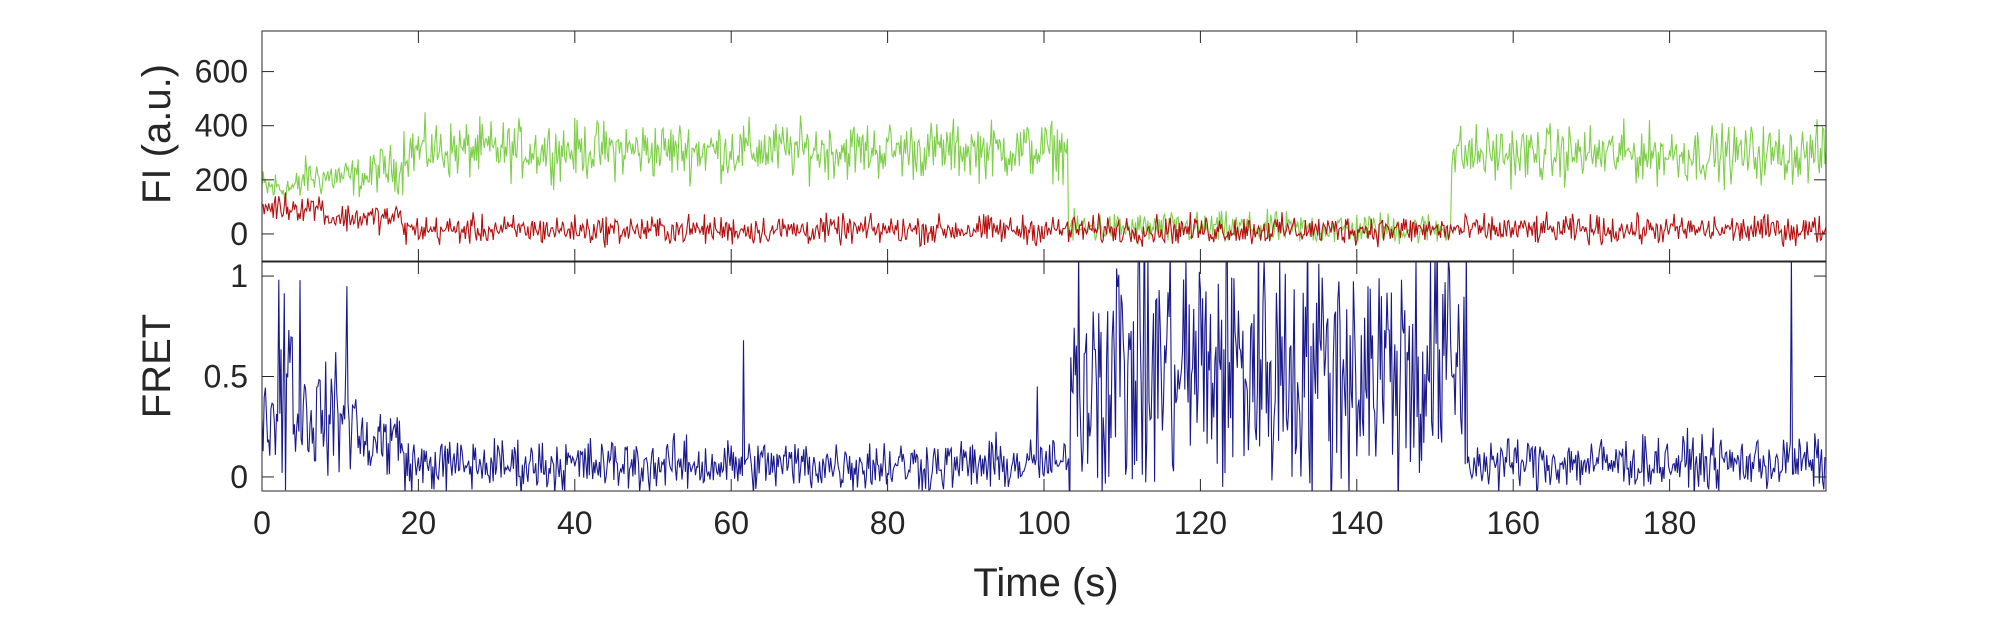 The width and height of the screenshot is (2005, 625). What do you see at coordinates (262, 523) in the screenshot?
I see `x-tick-label: 0` at bounding box center [262, 523].